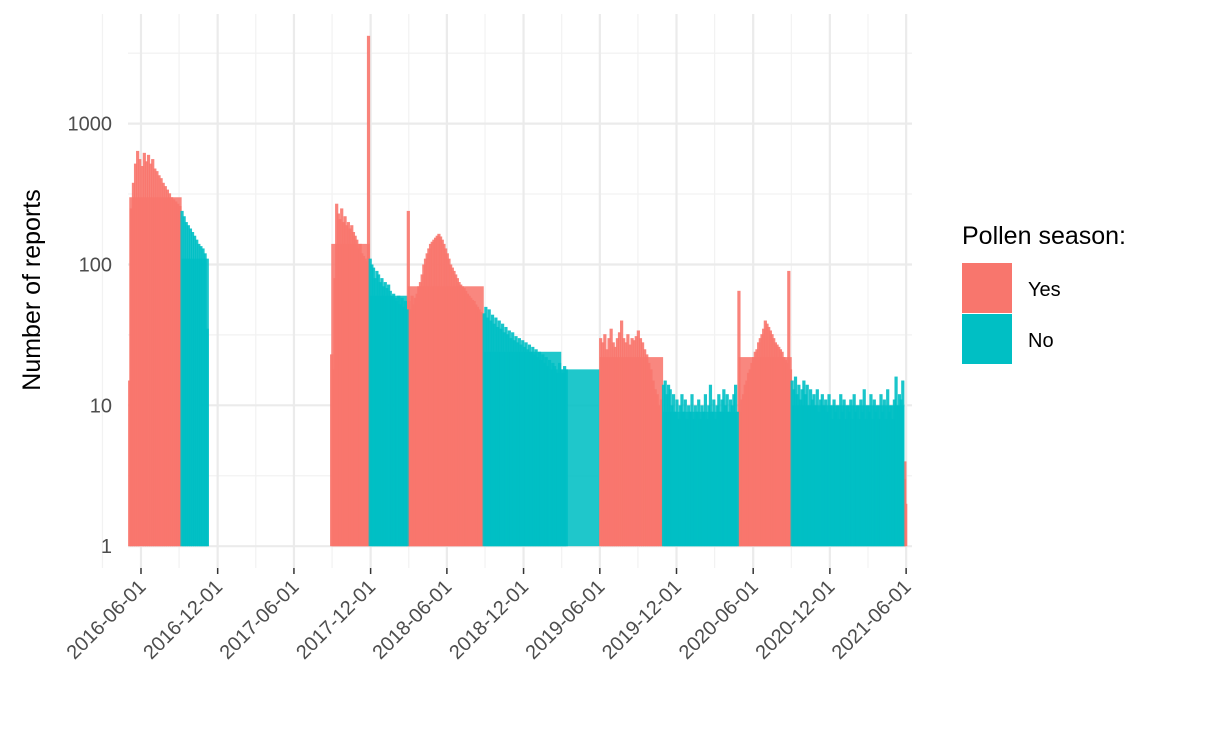 This screenshot has width=1205, height=745. What do you see at coordinates (872, 620) in the screenshot?
I see `x-tick-label: 2021-06-01` at bounding box center [872, 620].